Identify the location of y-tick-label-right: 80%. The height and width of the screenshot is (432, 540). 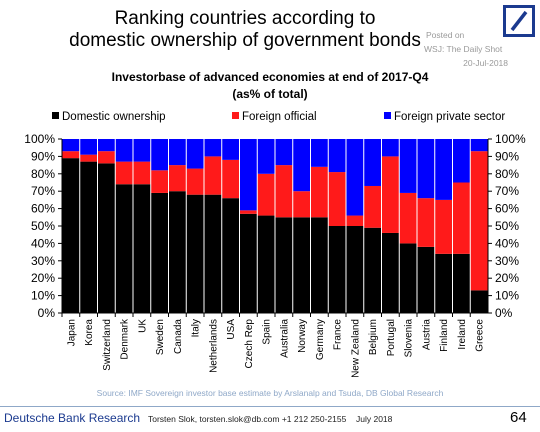
(507, 174).